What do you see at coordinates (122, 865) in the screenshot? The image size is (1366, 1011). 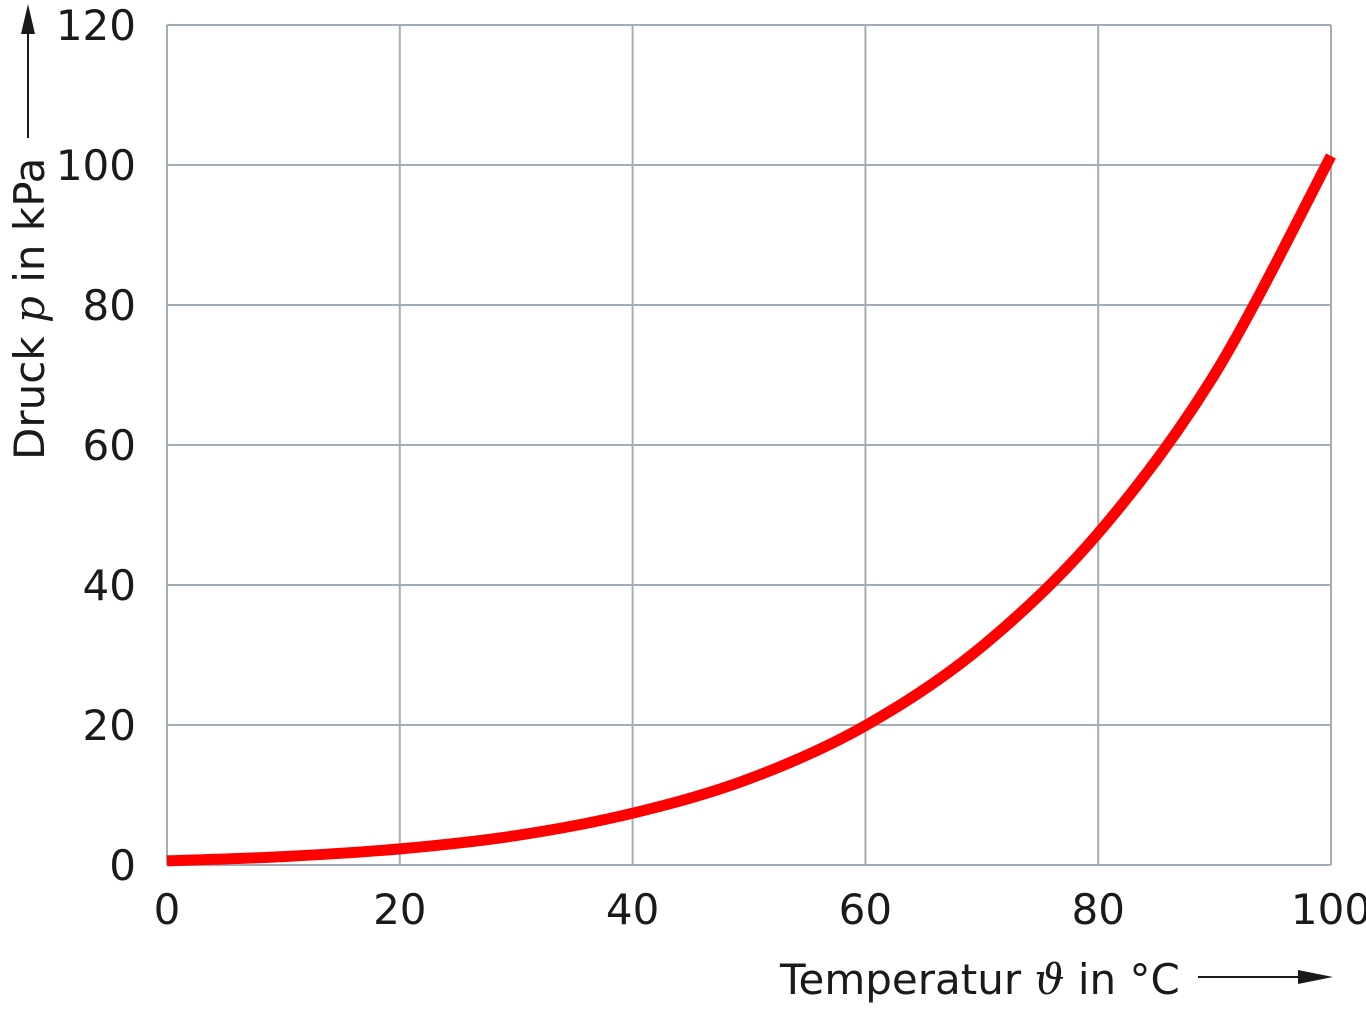 I see `y-tick-label-0: 0` at bounding box center [122, 865].